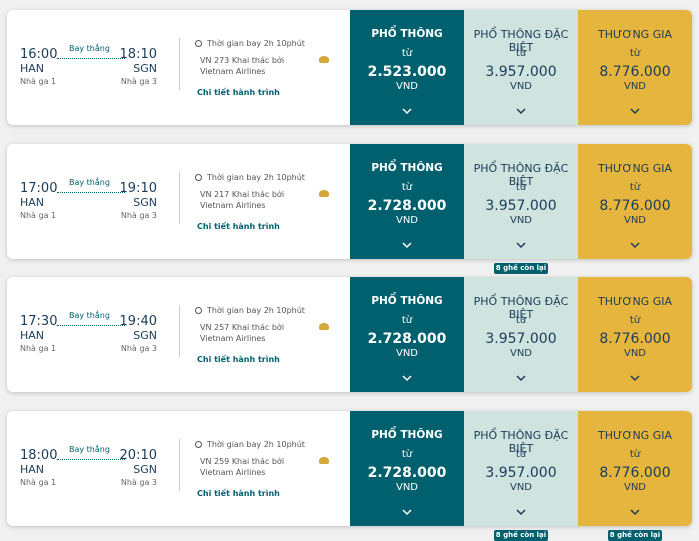 The height and width of the screenshot is (541, 699). Describe the element at coordinates (407, 167) in the screenshot. I see `fare-class: PHỔ THÔNG` at that location.